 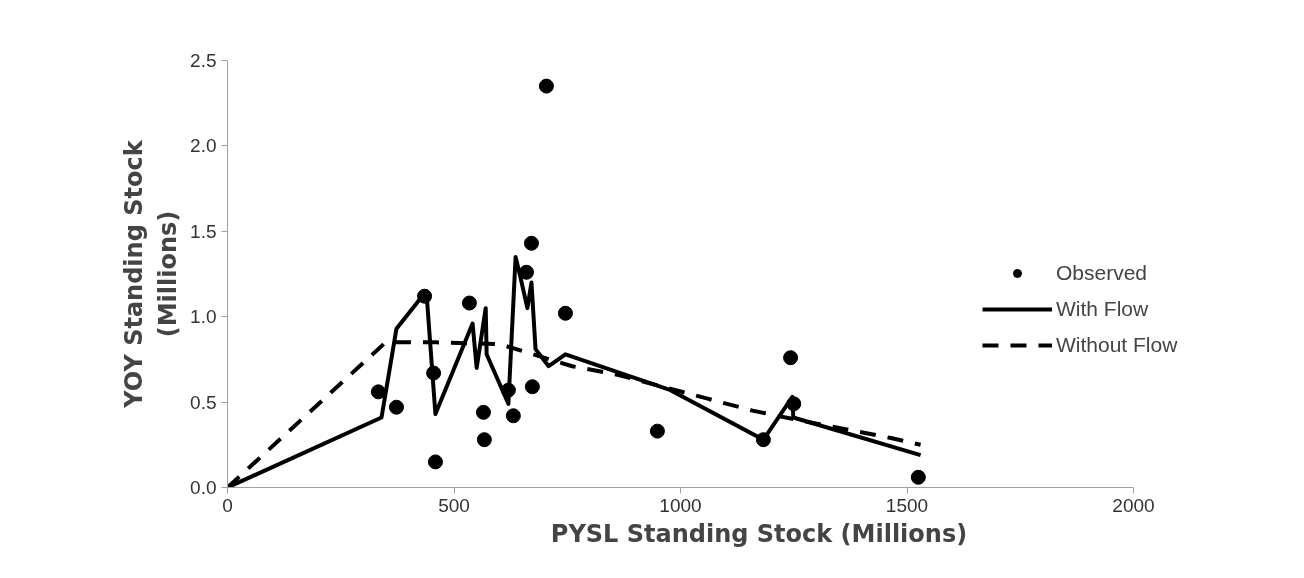 What do you see at coordinates (454, 505) in the screenshot?
I see `x-tick-label: 500` at bounding box center [454, 505].